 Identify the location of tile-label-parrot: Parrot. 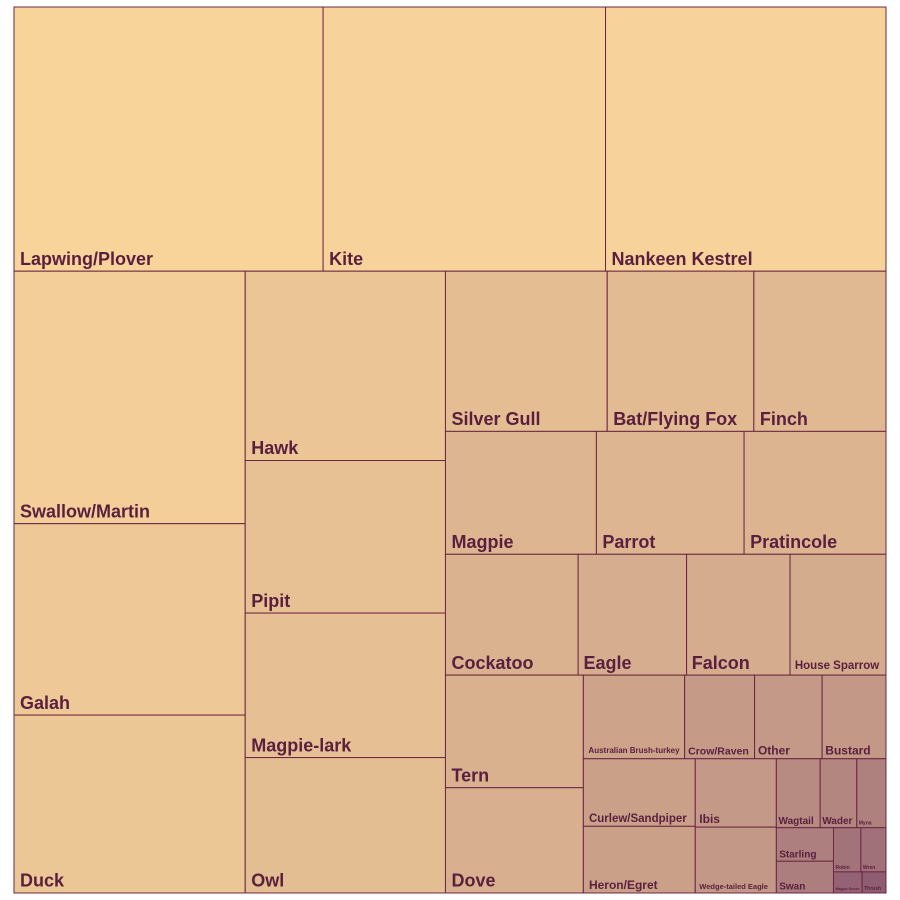
(628, 542).